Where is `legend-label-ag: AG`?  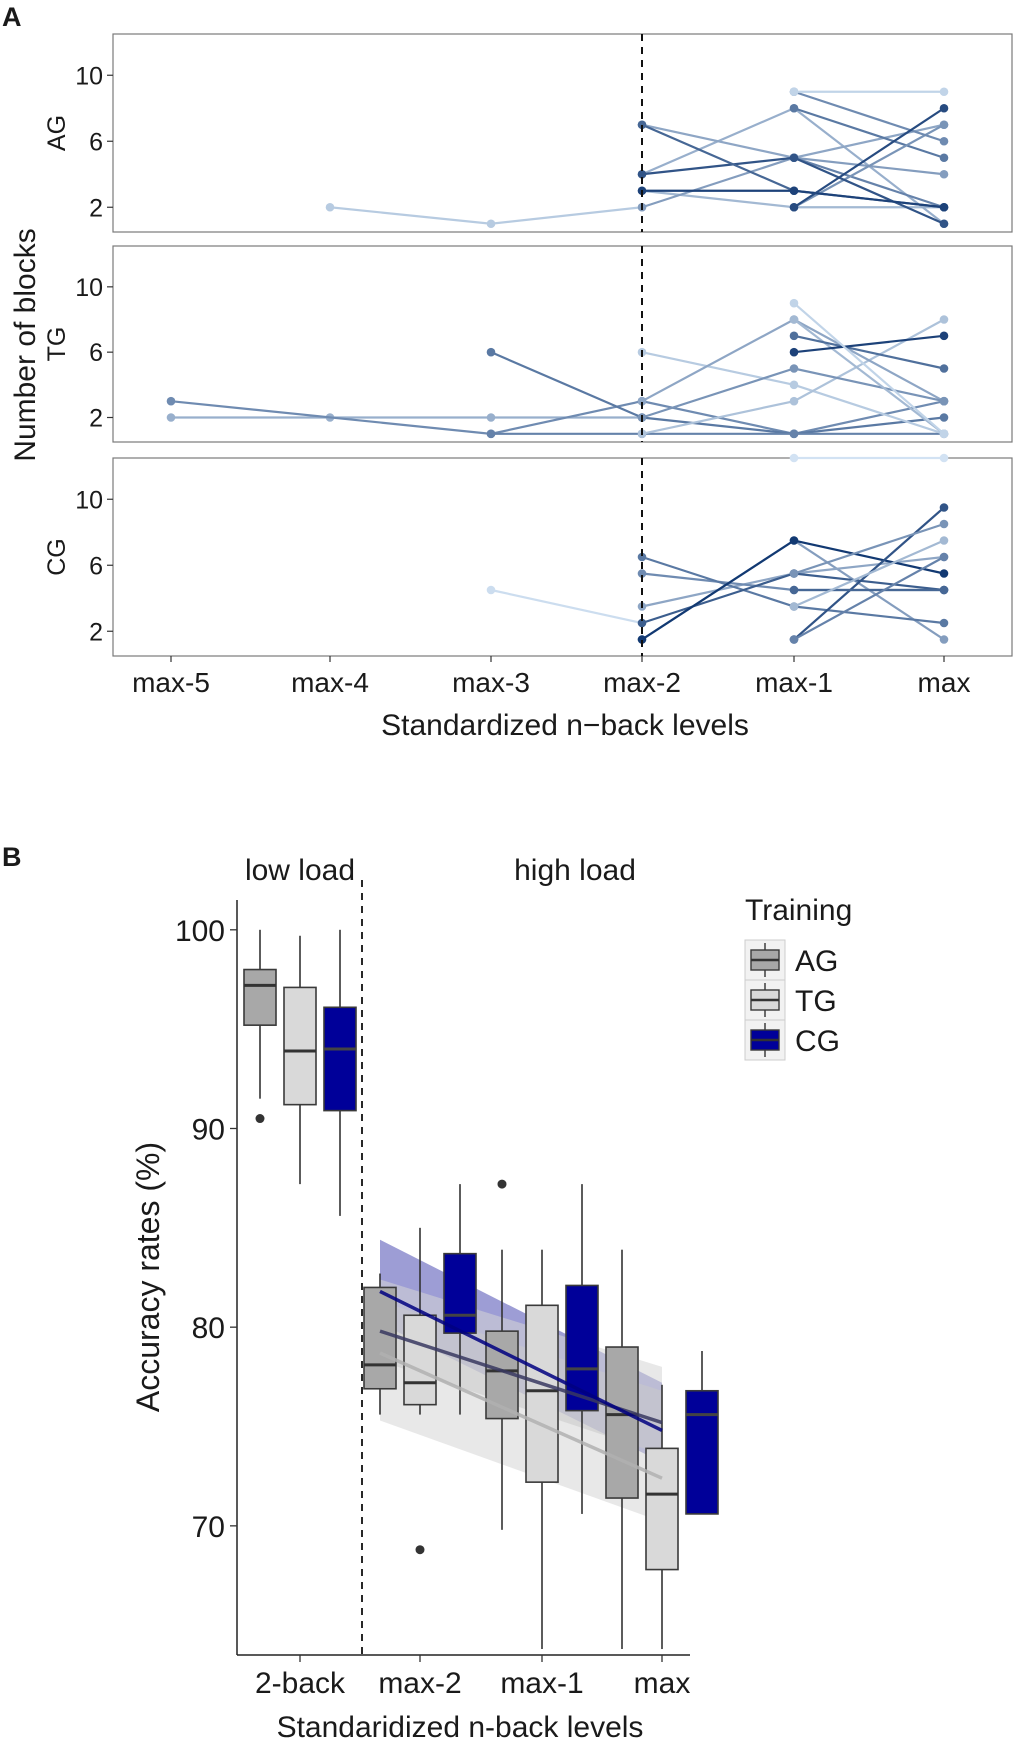
legend-label-ag: AG is located at coordinates (816, 961).